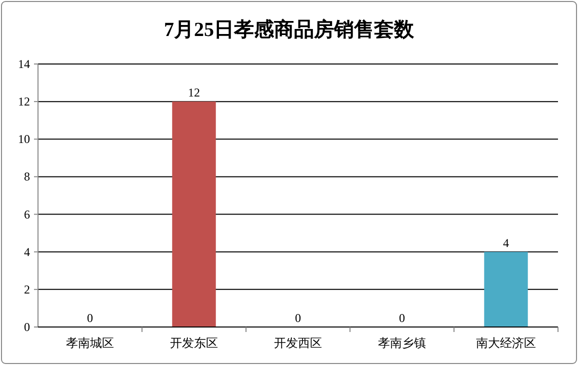  Describe the element at coordinates (24, 64) in the screenshot. I see `y-tick-label: 14` at that location.